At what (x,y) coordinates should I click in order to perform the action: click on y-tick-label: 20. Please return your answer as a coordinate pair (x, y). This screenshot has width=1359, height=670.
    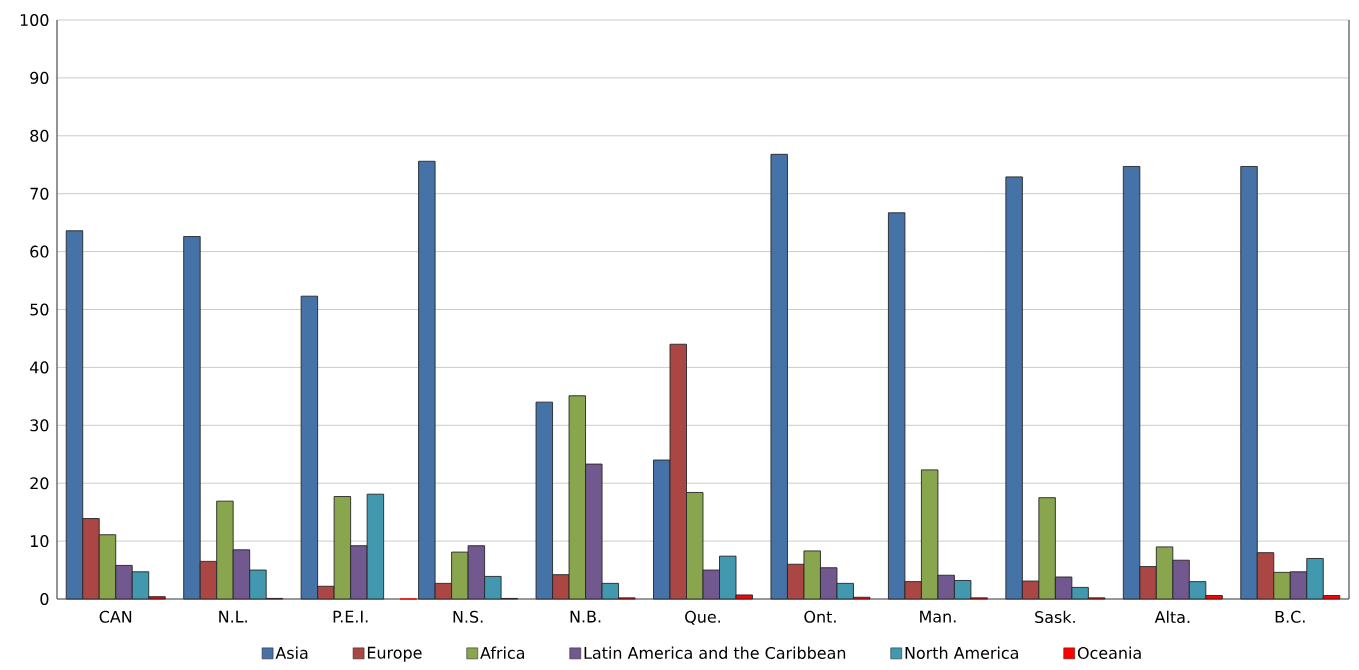
    Looking at the image, I should click on (39, 483).